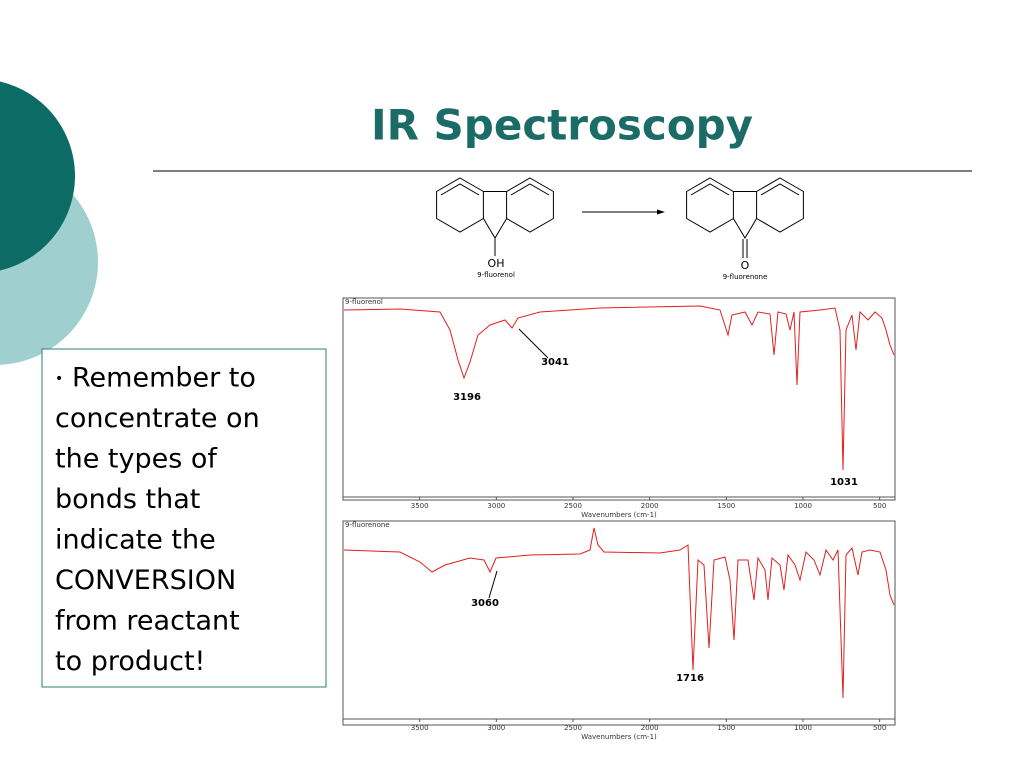  Describe the element at coordinates (485, 603) in the screenshot. I see `peak-label: 3060` at that location.